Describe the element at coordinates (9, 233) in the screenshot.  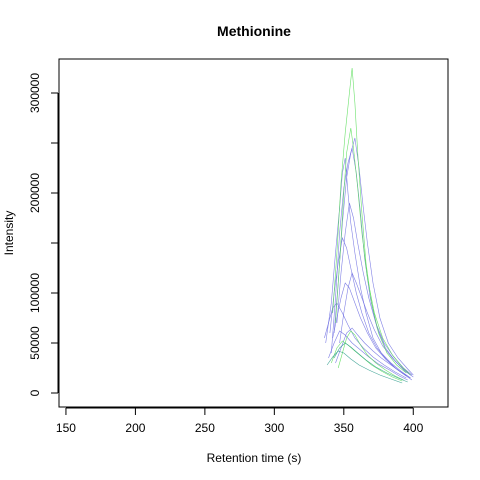
I see `y-axis-label: Intensity` at that location.